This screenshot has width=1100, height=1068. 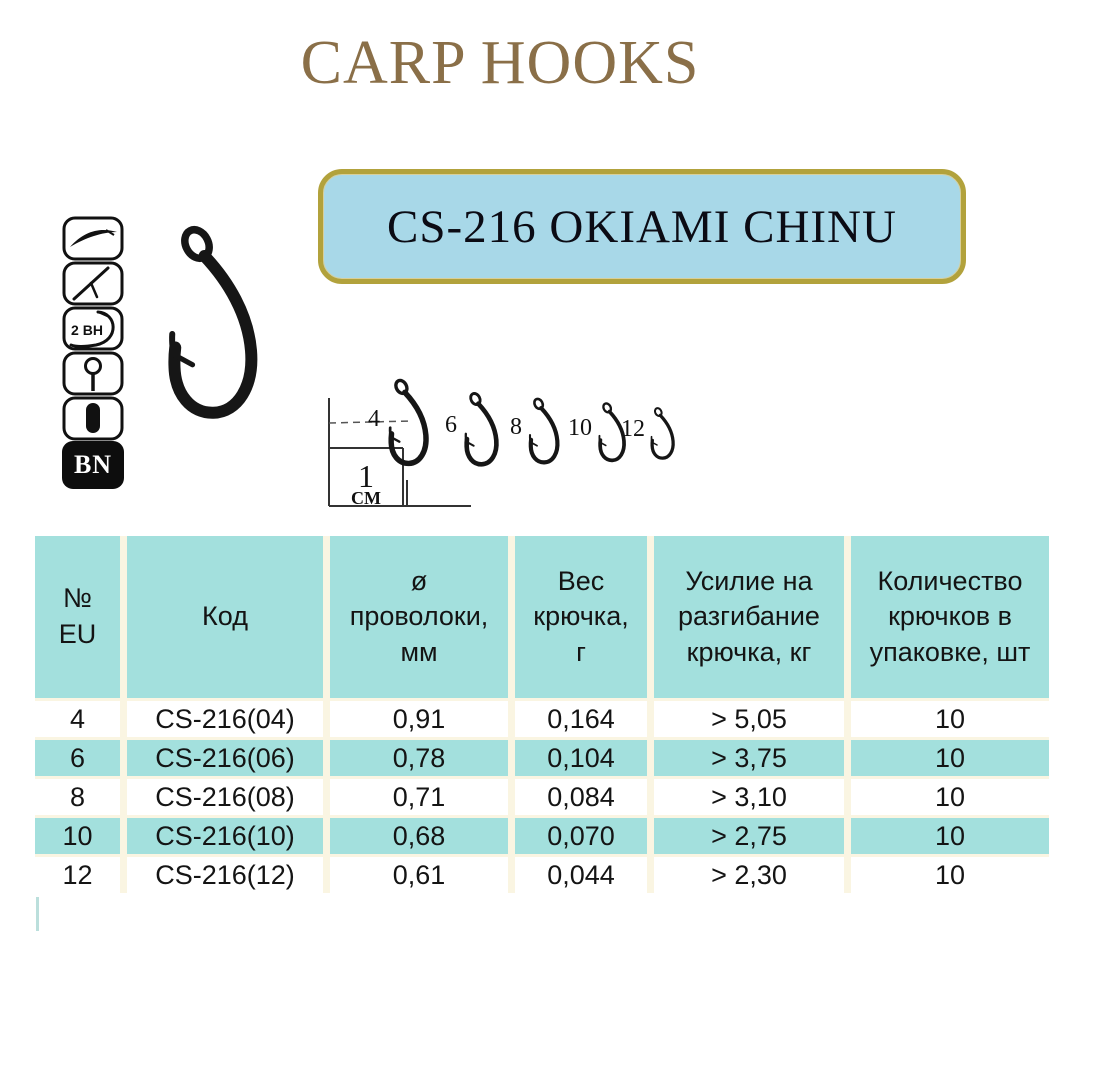 I want to click on scale-unit: СМ, so click(x=366, y=498).